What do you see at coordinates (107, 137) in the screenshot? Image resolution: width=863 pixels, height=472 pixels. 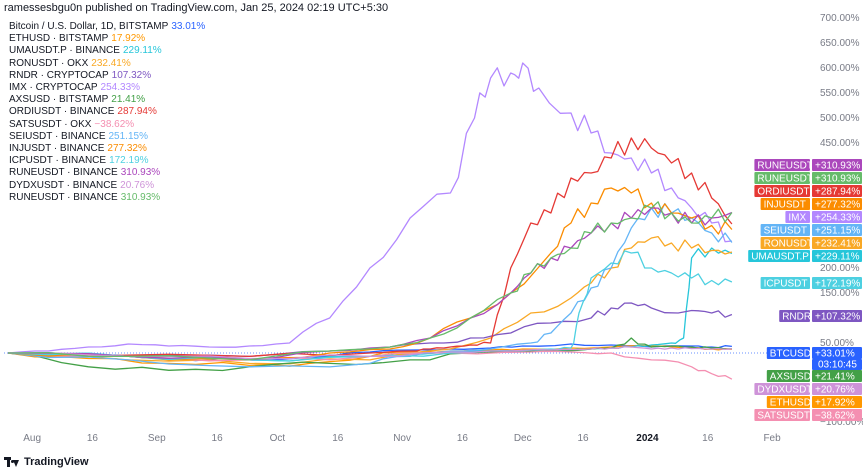 I see `legend-item: SEIUSDT · BINANCE 251.15%` at bounding box center [107, 137].